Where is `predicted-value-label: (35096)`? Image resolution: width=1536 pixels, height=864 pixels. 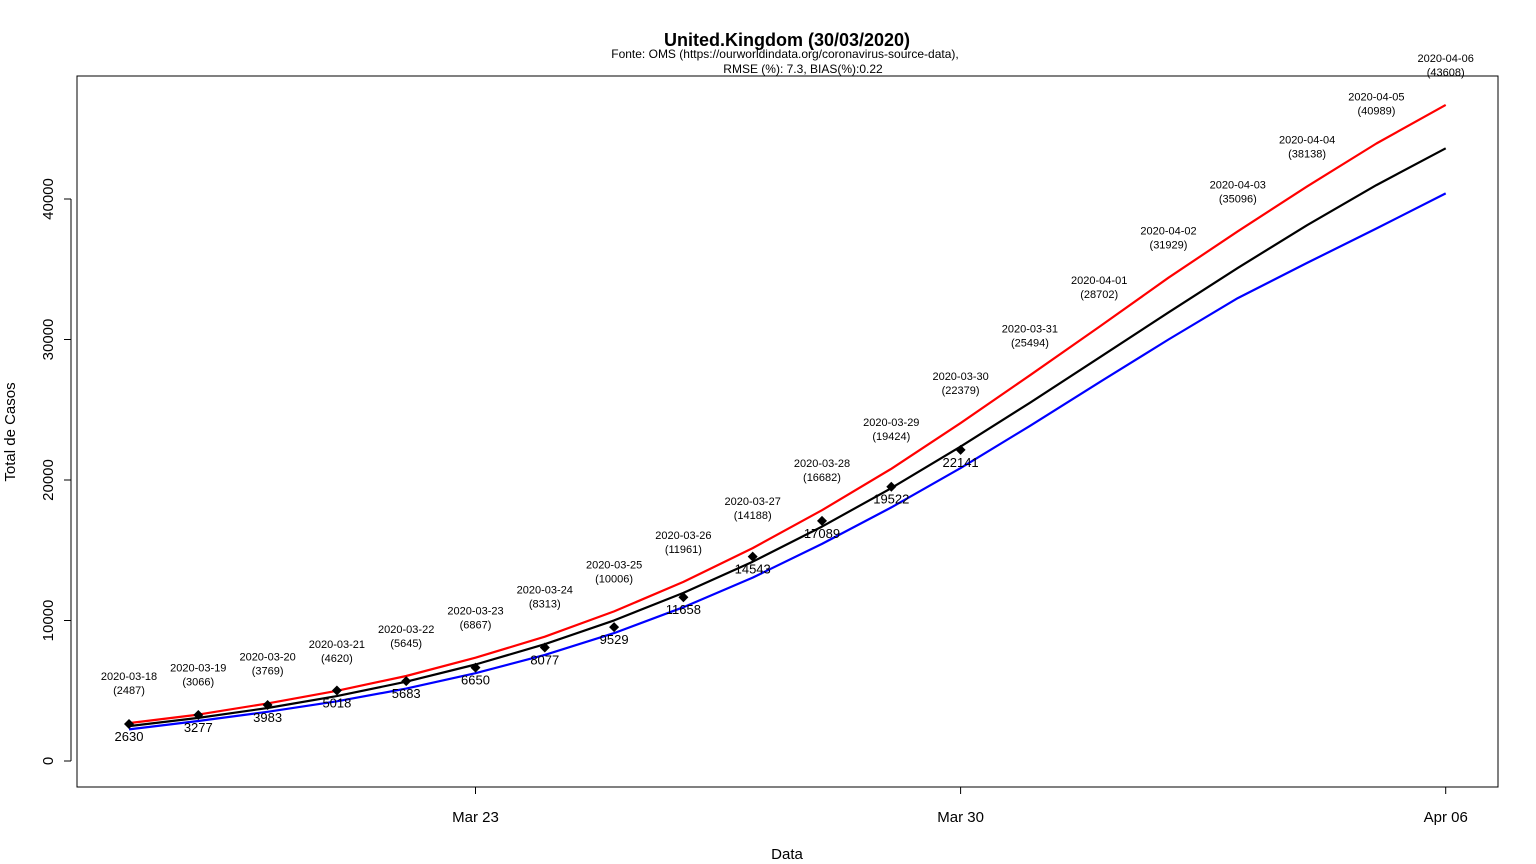 predicted-value-label: (35096) is located at coordinates (1238, 199).